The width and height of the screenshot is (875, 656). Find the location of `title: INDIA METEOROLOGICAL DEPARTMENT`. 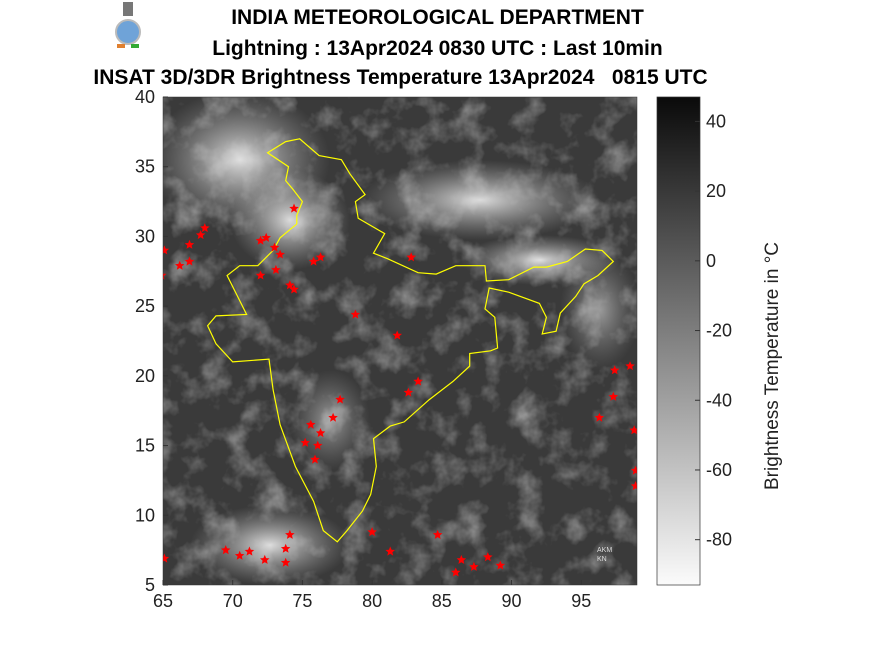

title: INDIA METEOROLOGICAL DEPARTMENT is located at coordinates (437, 17).